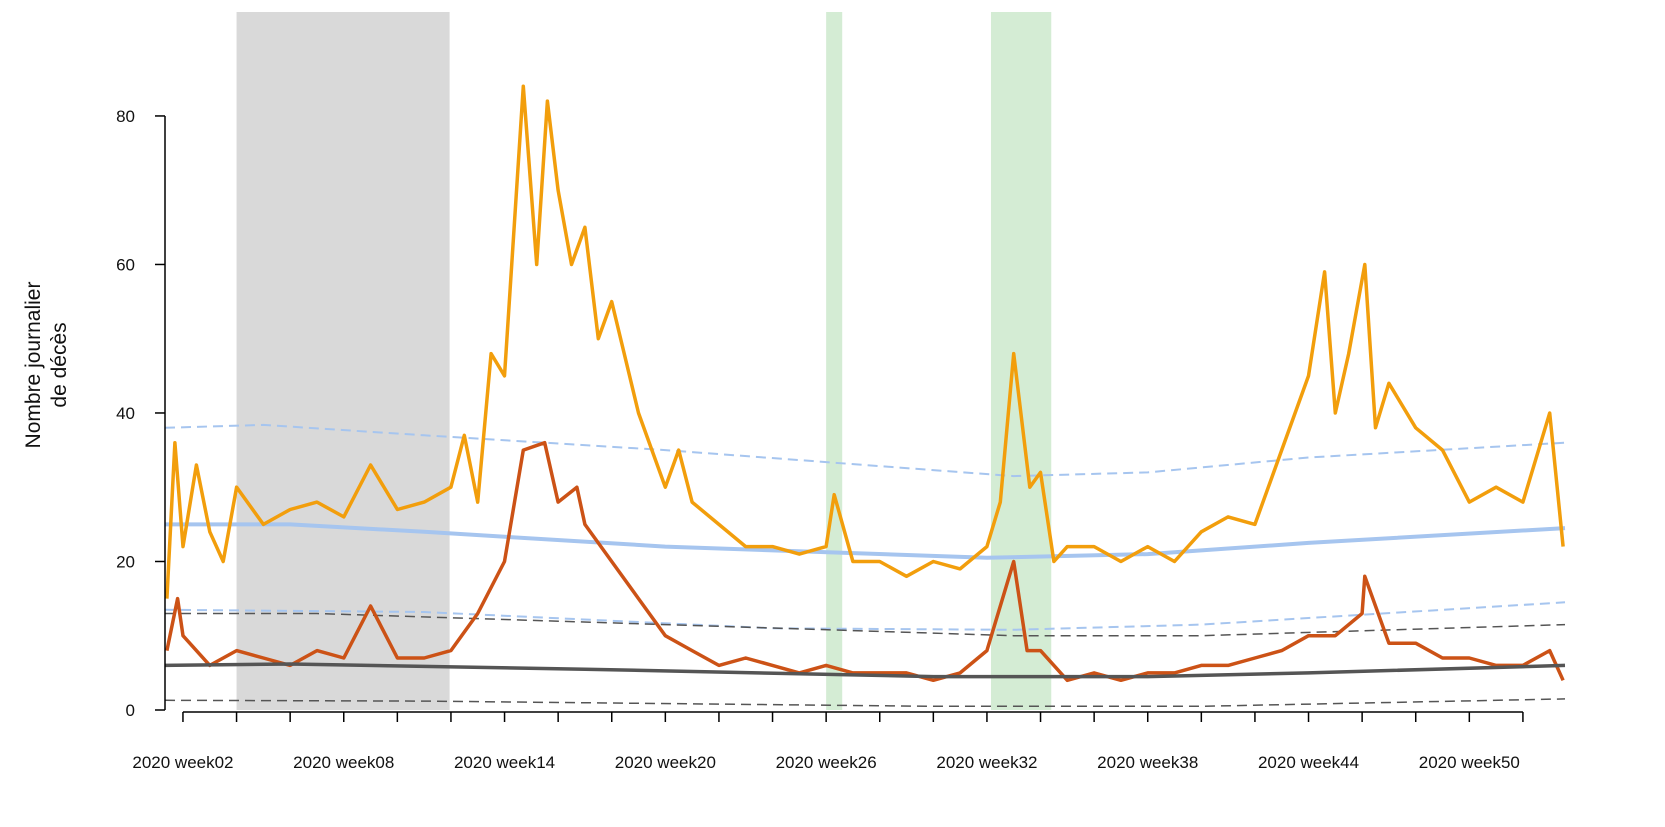 This screenshot has height=827, width=1665. I want to click on x-tick-label: 2020 week32, so click(986, 762).